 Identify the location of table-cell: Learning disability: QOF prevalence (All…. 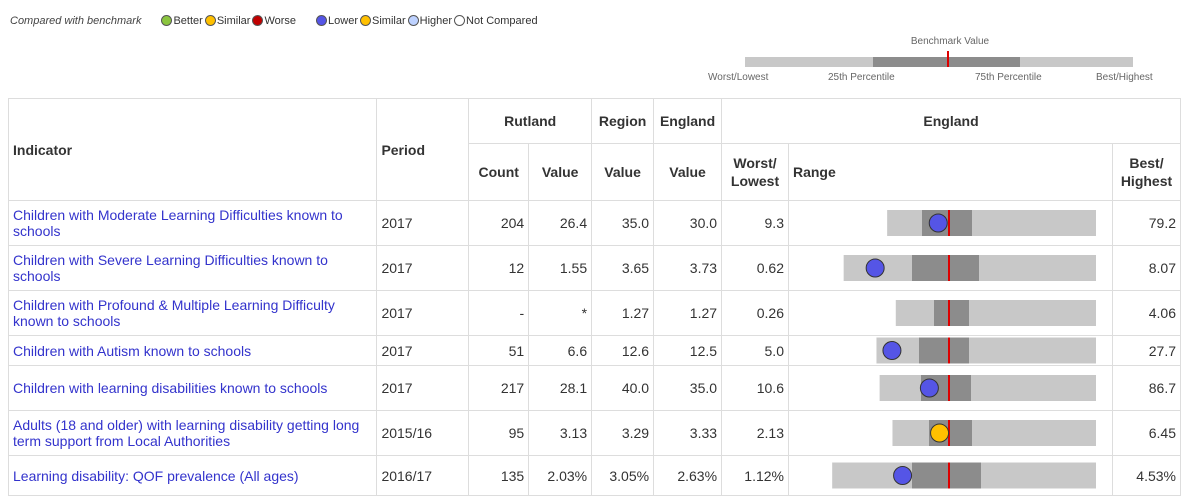
(192, 475).